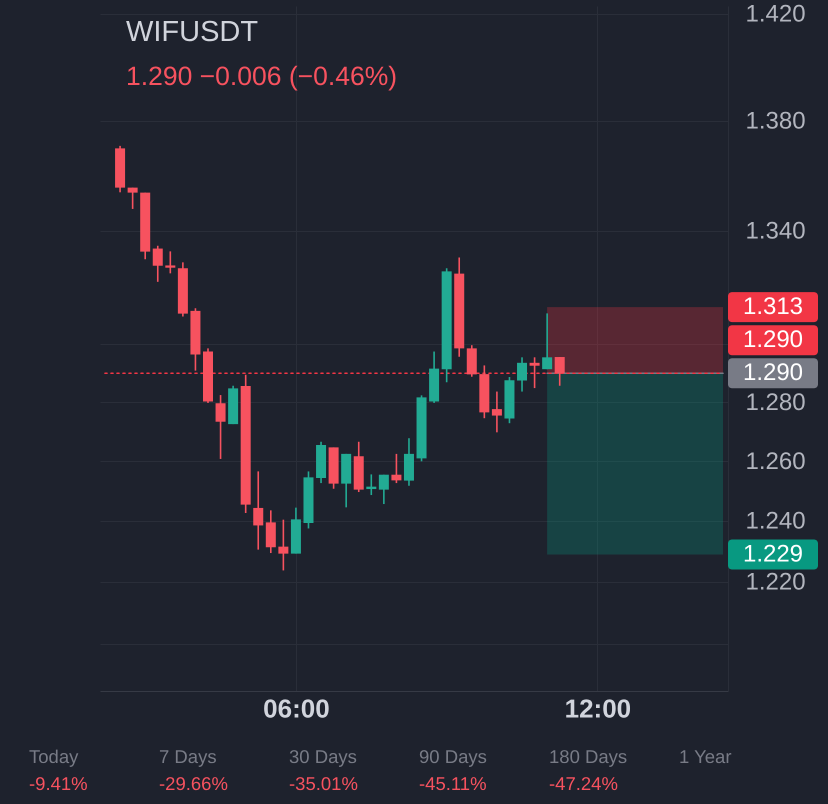 Image resolution: width=828 pixels, height=804 pixels. Describe the element at coordinates (773, 306) in the screenshot. I see `band-label: 1.313` at that location.